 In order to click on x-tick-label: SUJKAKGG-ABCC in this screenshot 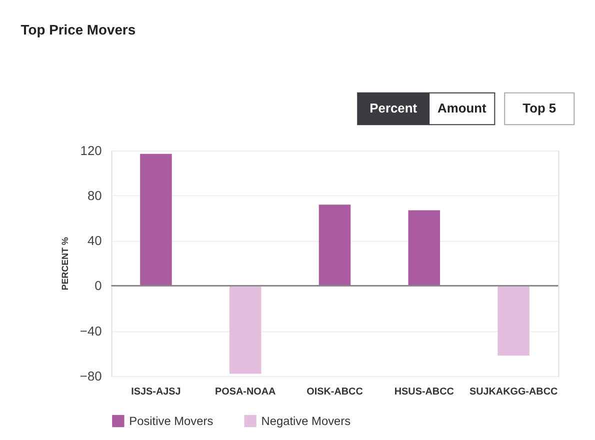, I will do `click(513, 392)`.